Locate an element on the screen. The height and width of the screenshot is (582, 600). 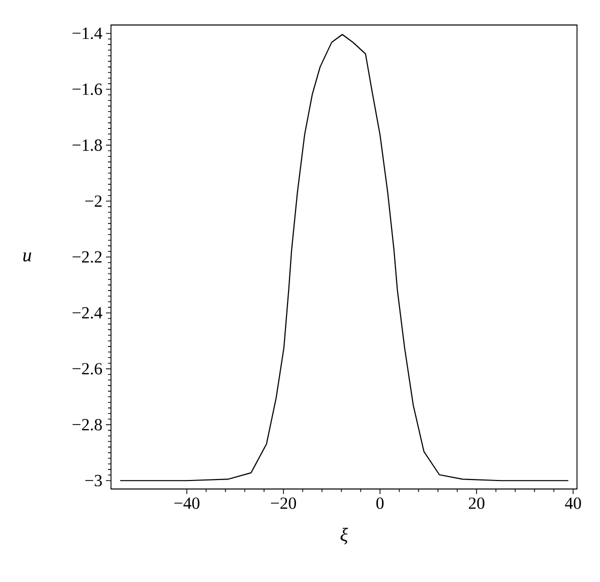
x-tick-label: −20 is located at coordinates (283, 503).